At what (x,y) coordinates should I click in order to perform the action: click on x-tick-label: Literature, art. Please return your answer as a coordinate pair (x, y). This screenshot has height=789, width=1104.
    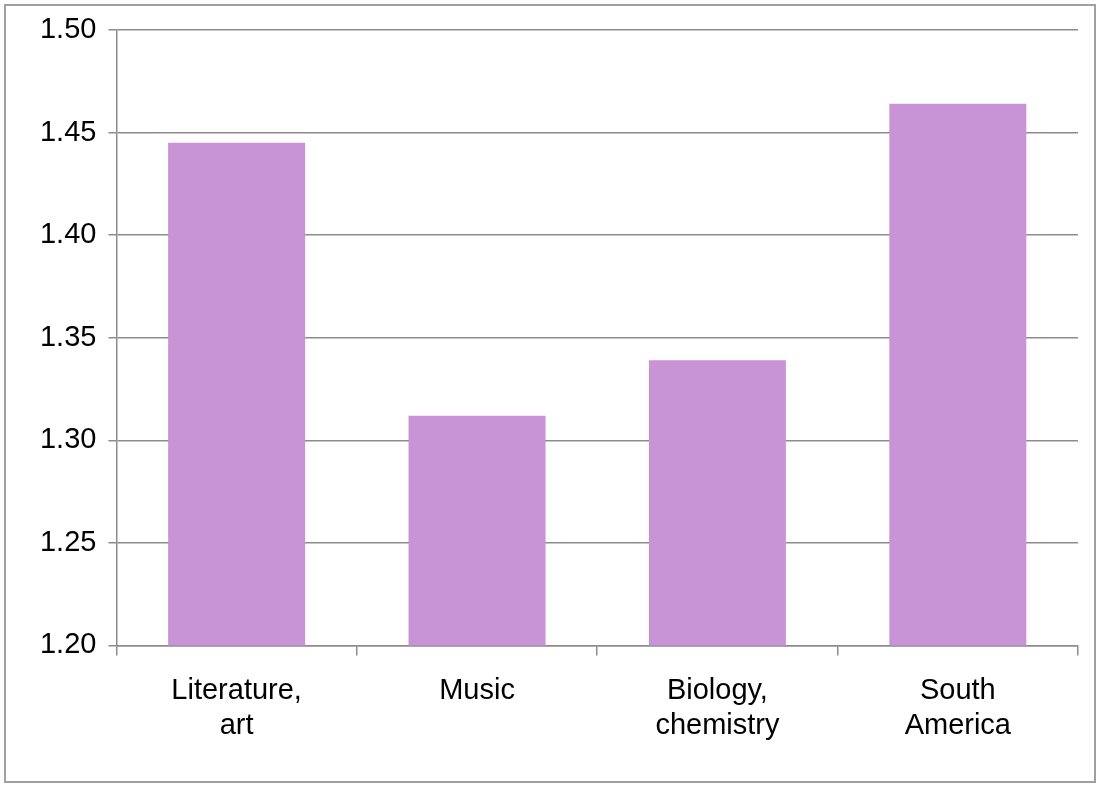
    Looking at the image, I should click on (236, 706).